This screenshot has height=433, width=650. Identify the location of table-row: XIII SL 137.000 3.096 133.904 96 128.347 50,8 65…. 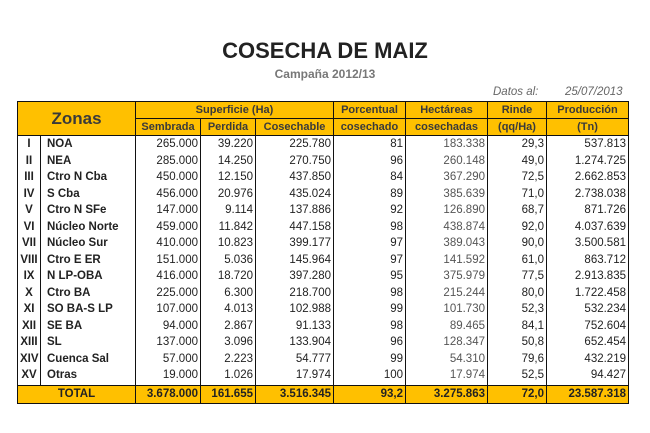
(323, 342).